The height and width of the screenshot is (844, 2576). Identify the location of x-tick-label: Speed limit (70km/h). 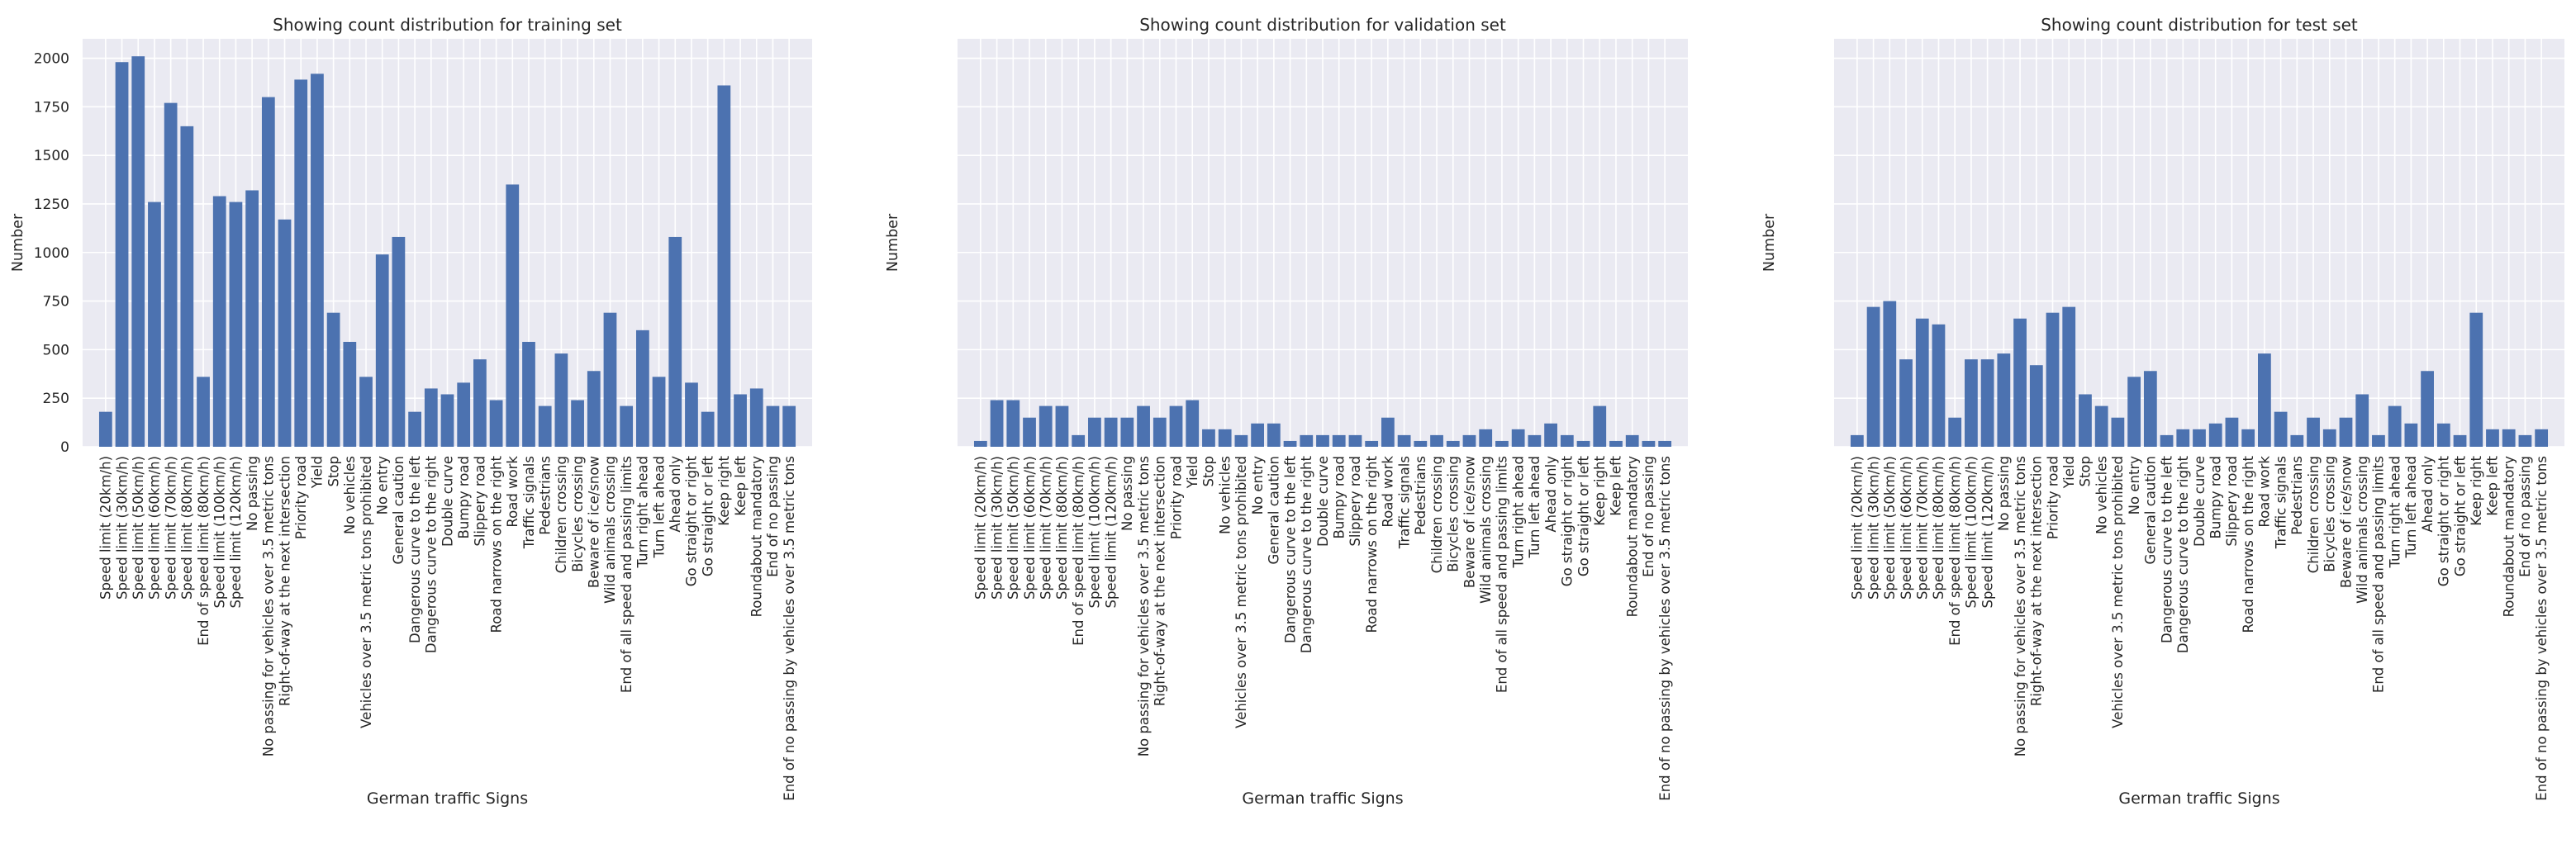
(1923, 528).